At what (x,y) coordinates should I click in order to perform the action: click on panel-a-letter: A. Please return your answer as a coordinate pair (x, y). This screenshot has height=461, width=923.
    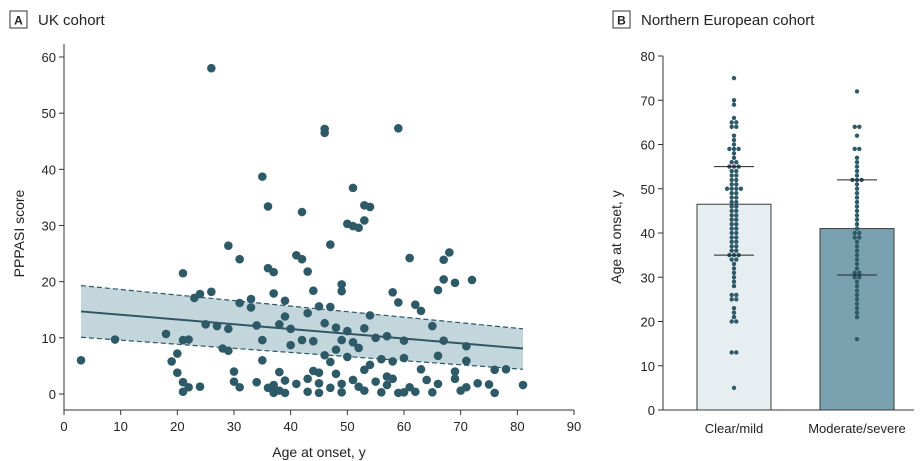
    Looking at the image, I should click on (18, 21).